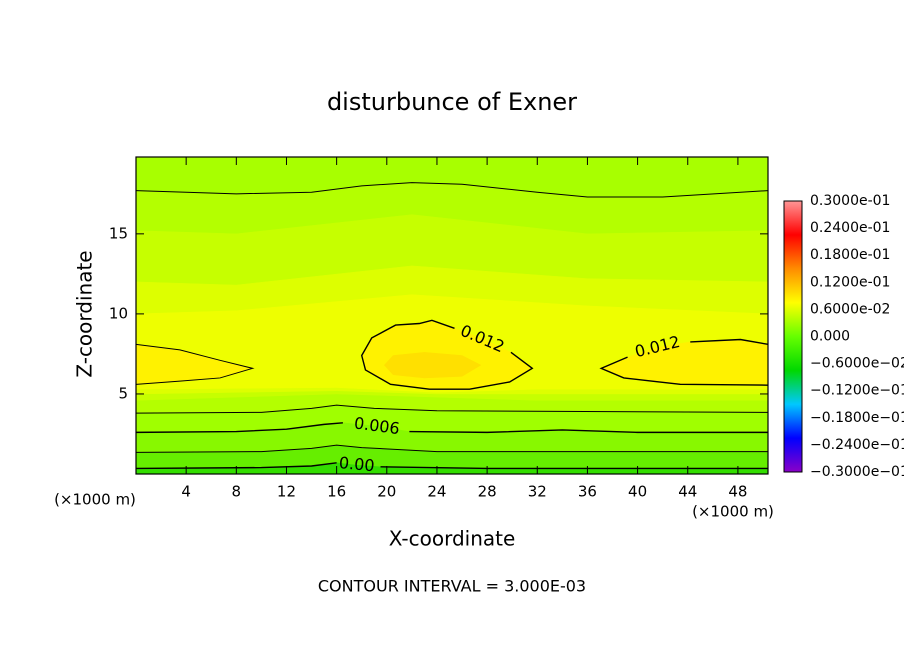  What do you see at coordinates (857, 472) in the screenshot?
I see `colorbar-label: −0.3000e−01` at bounding box center [857, 472].